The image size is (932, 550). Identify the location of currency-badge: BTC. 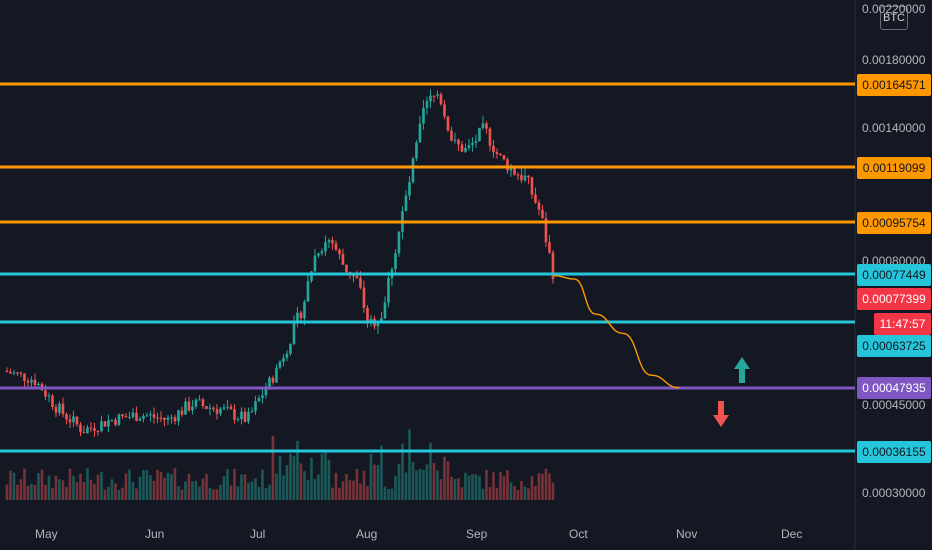
(894, 18).